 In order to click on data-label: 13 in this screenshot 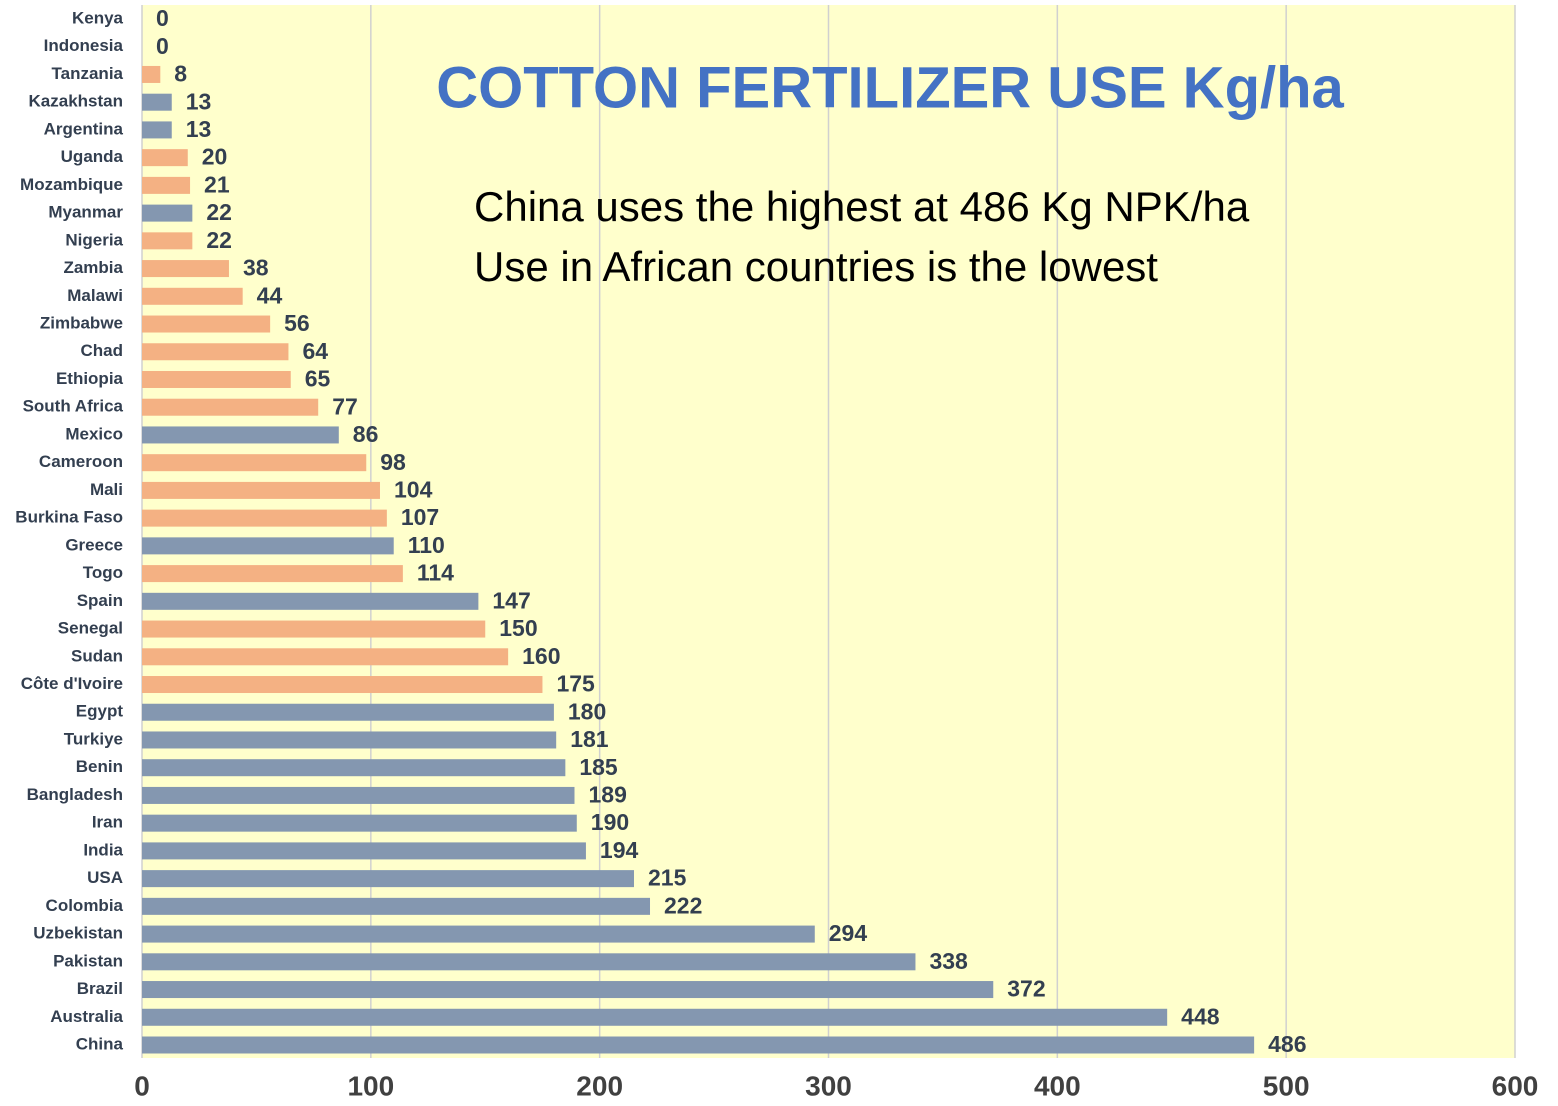, I will do `click(199, 129)`.